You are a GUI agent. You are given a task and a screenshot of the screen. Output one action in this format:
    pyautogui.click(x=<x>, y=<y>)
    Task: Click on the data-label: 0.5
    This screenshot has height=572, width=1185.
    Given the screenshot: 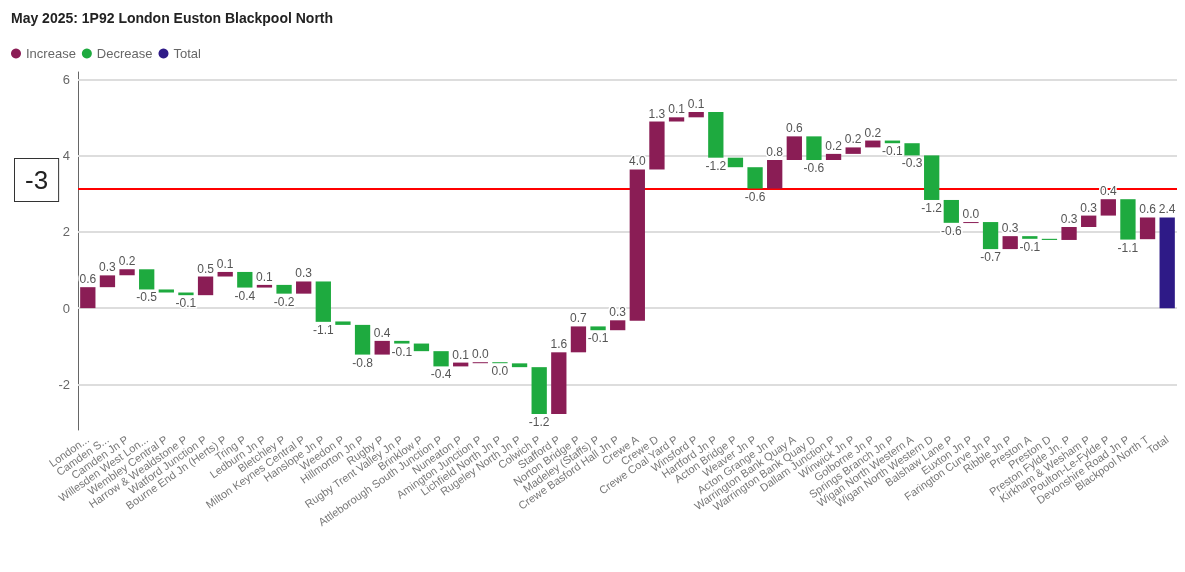 What is the action you would take?
    pyautogui.click(x=206, y=268)
    